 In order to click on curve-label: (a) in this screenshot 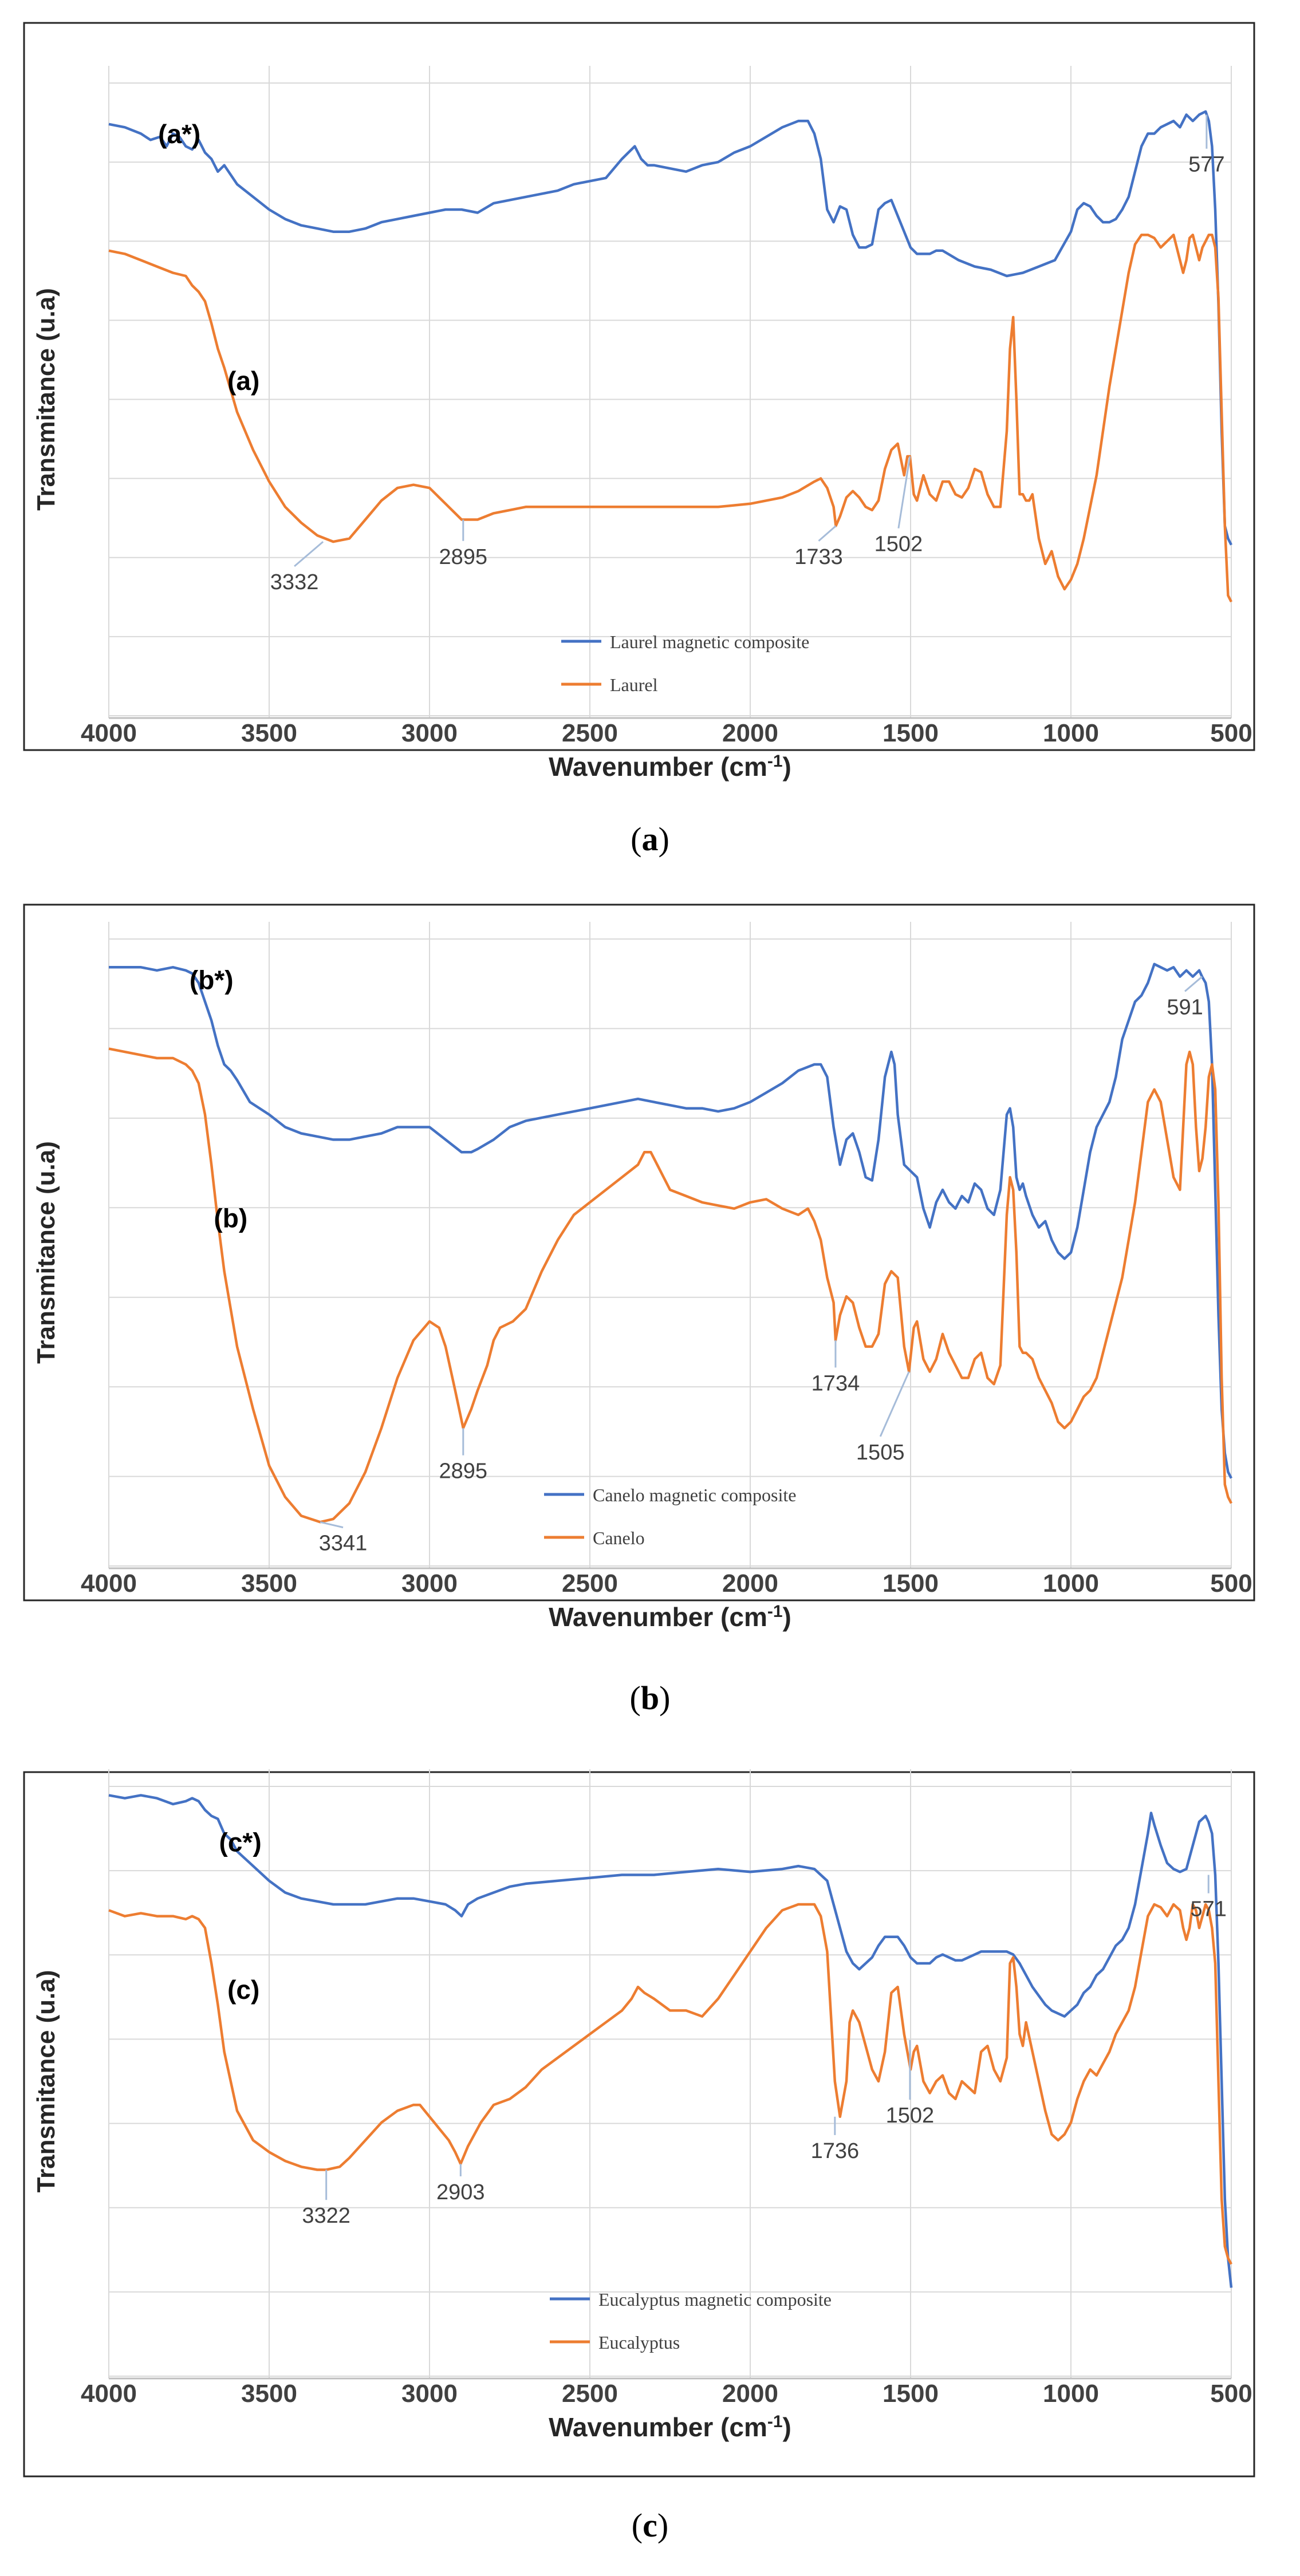, I will do `click(243, 381)`.